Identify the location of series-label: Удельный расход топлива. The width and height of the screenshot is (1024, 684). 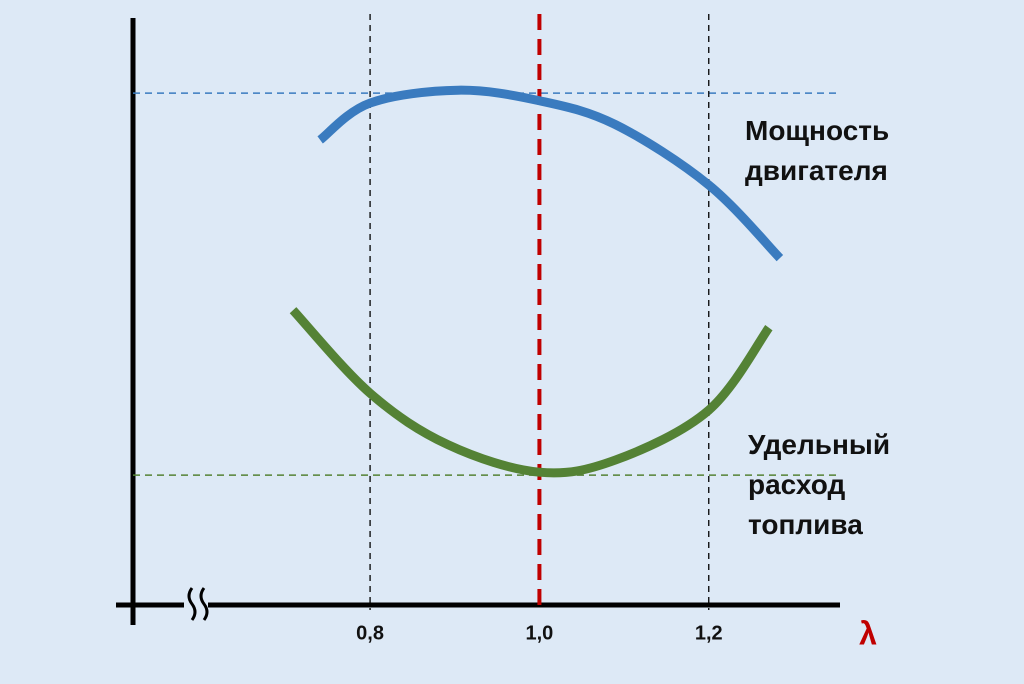
(819, 484).